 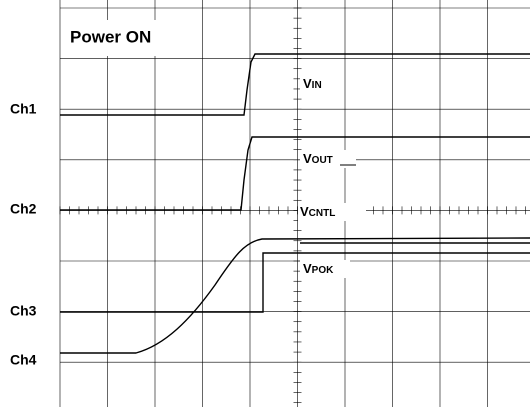 What do you see at coordinates (295, 84) in the screenshot?
I see `vin-trace` at bounding box center [295, 84].